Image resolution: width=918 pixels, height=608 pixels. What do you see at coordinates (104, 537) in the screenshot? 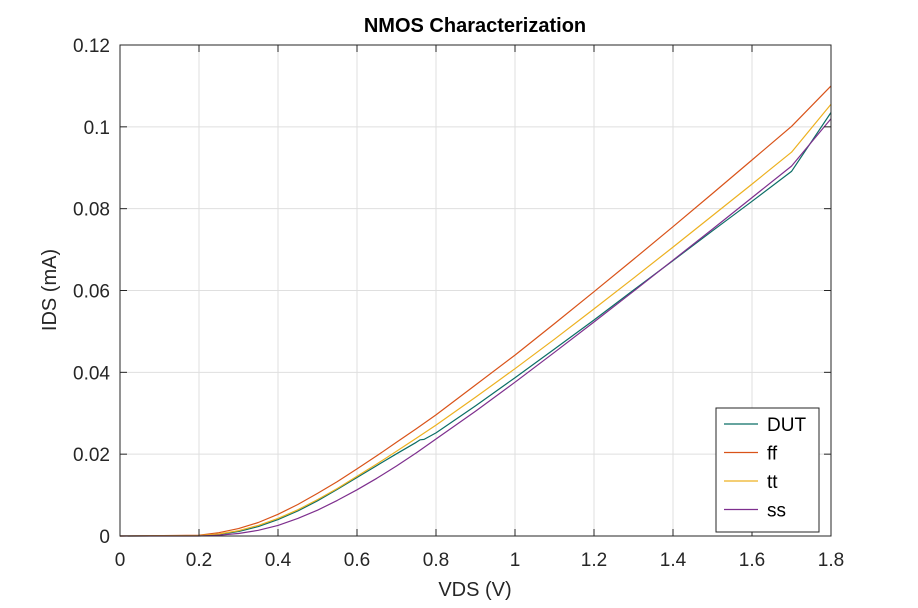
I see `y-tick-label: 0` at bounding box center [104, 537].